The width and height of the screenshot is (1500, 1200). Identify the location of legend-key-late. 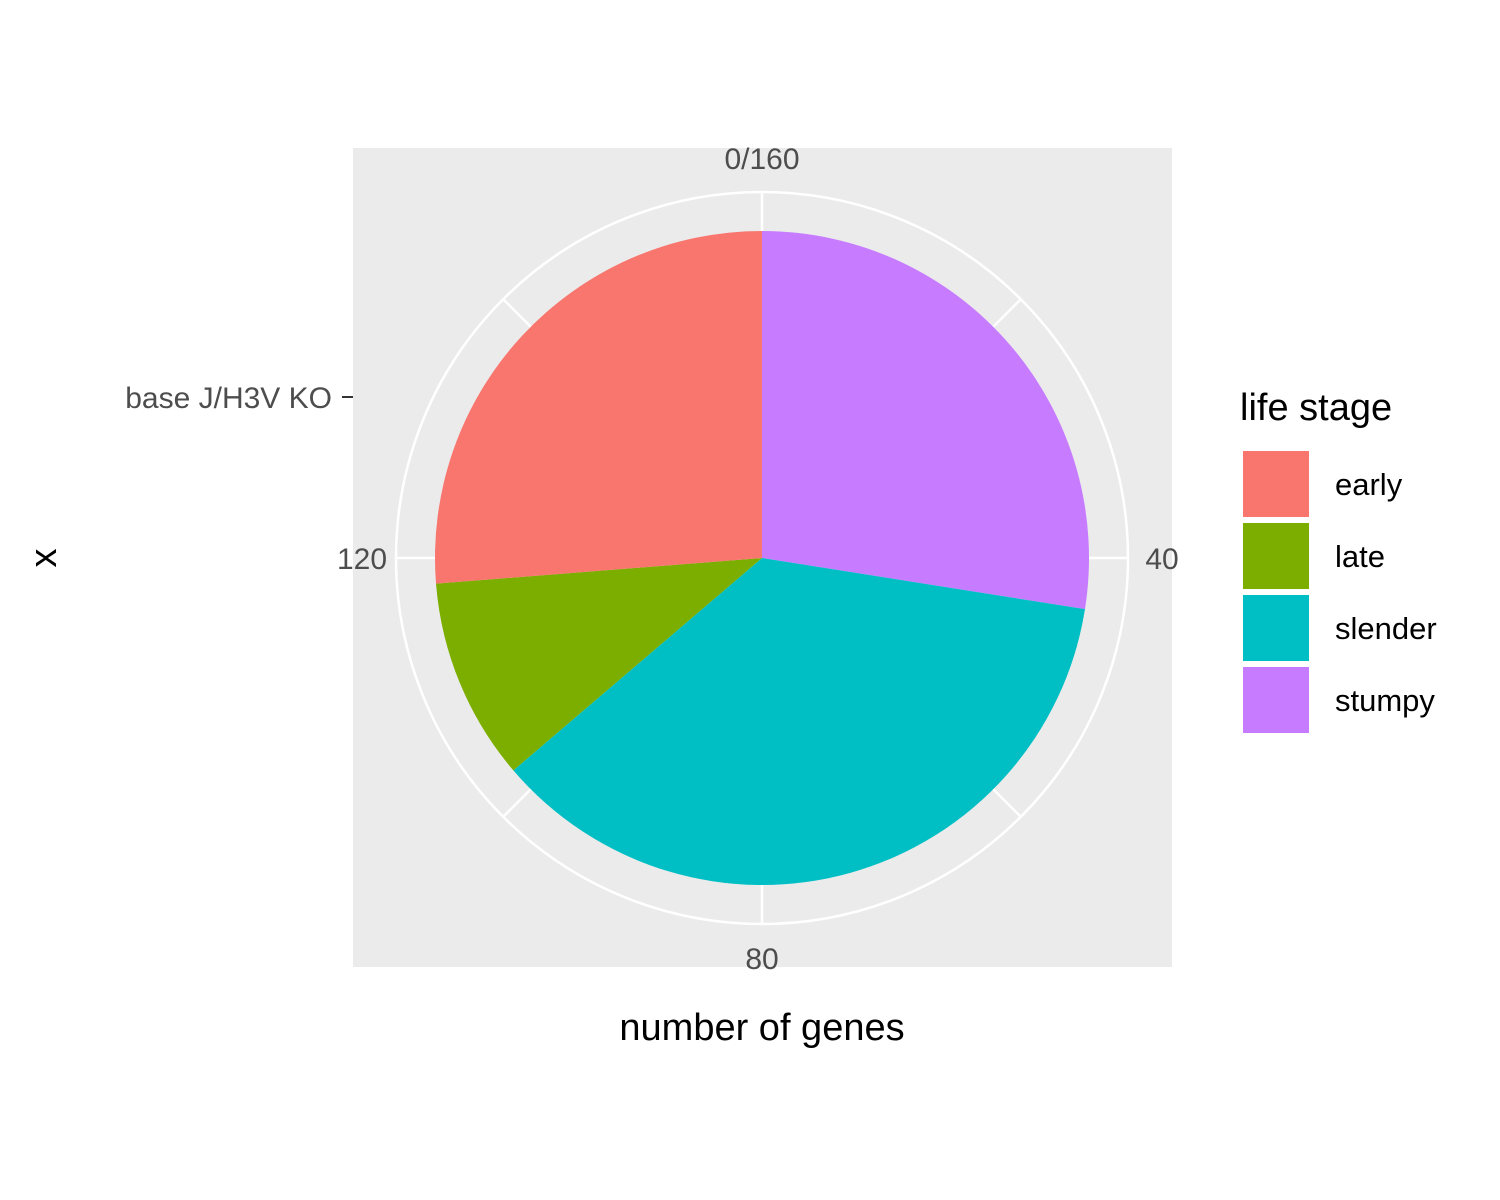
(1276, 556).